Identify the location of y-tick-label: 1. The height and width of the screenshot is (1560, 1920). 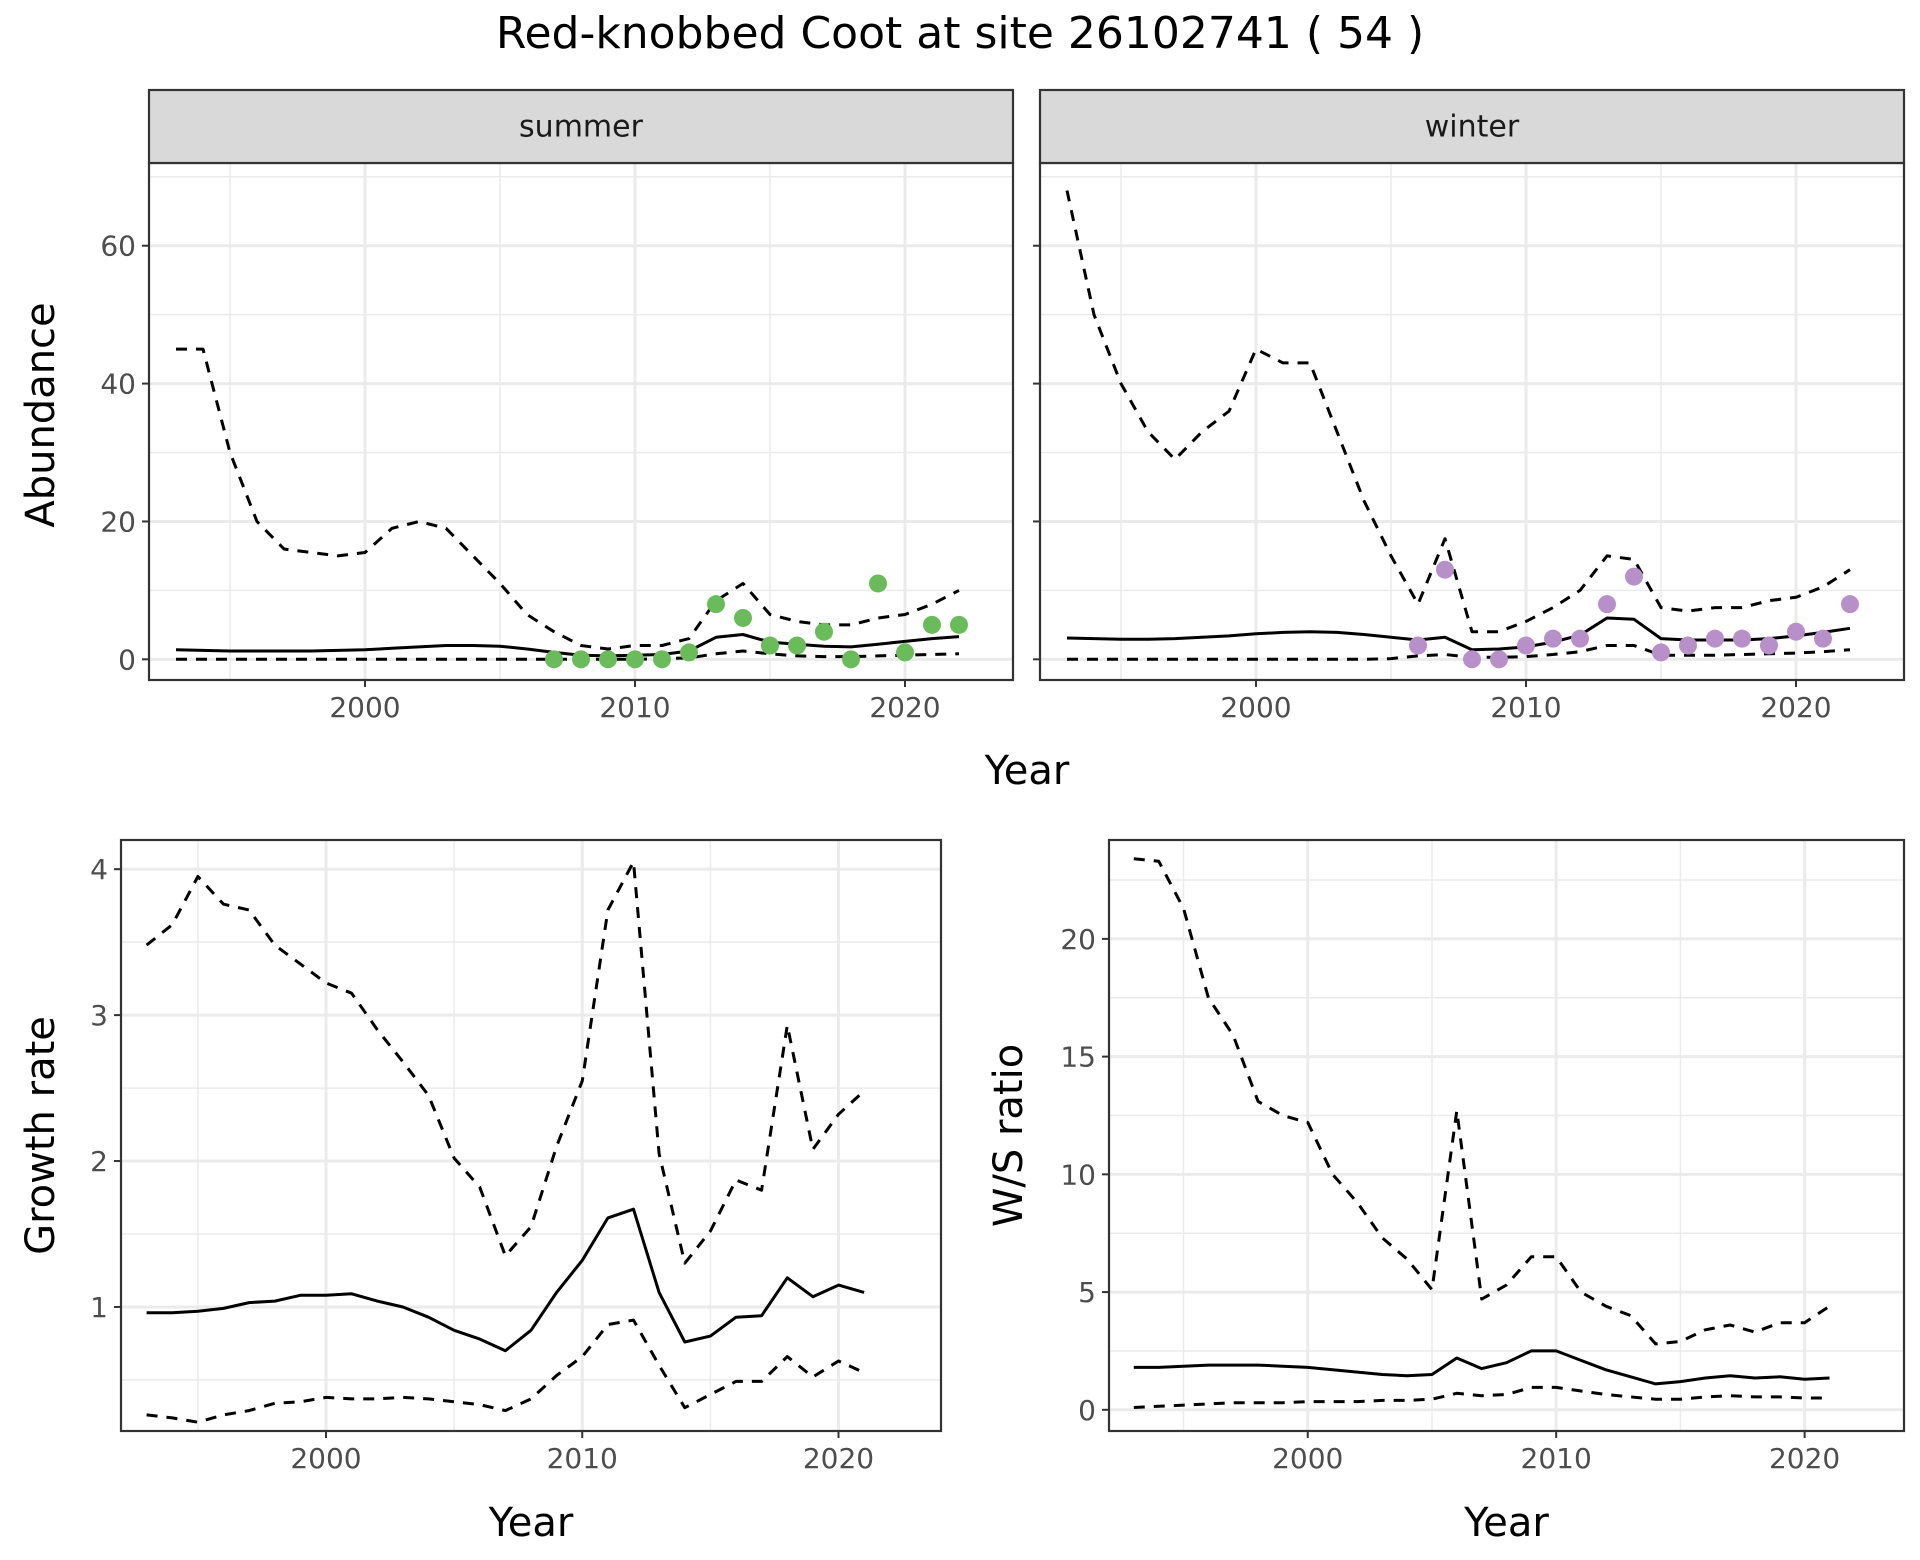
(99, 1307).